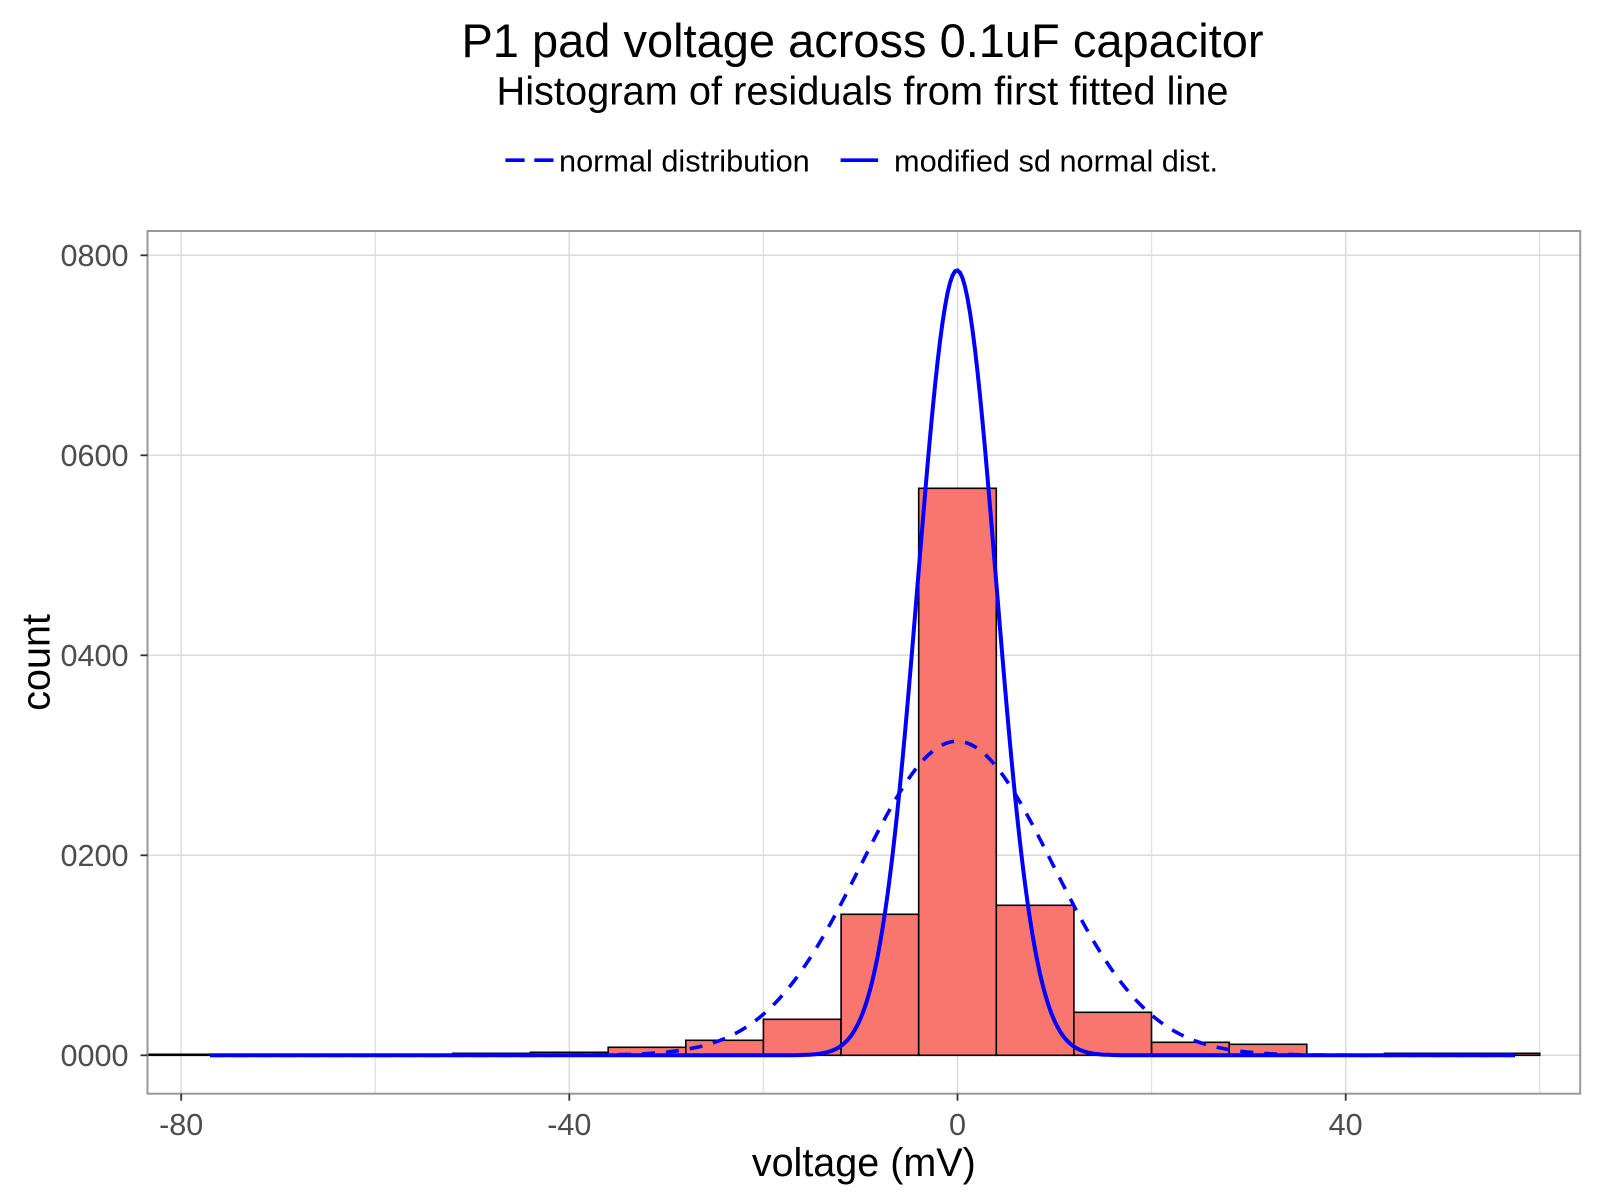  I want to click on svg-text: -40, so click(569, 1125).